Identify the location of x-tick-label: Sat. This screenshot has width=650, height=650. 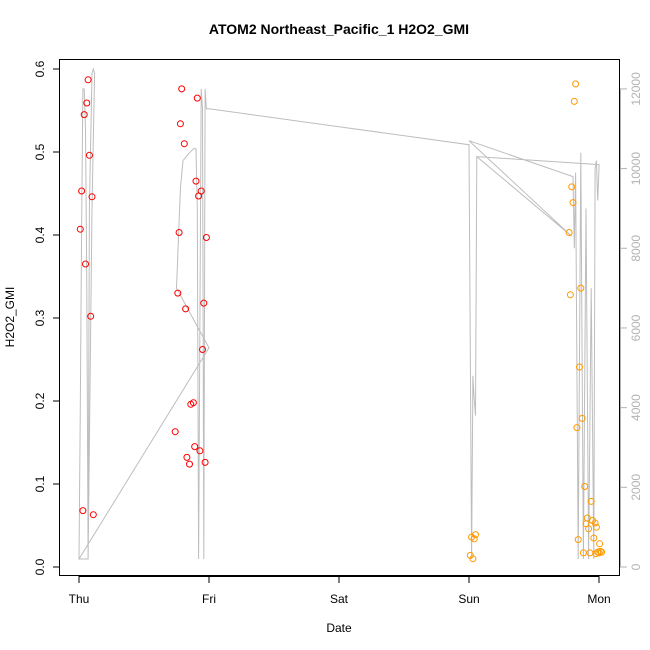
(339, 599).